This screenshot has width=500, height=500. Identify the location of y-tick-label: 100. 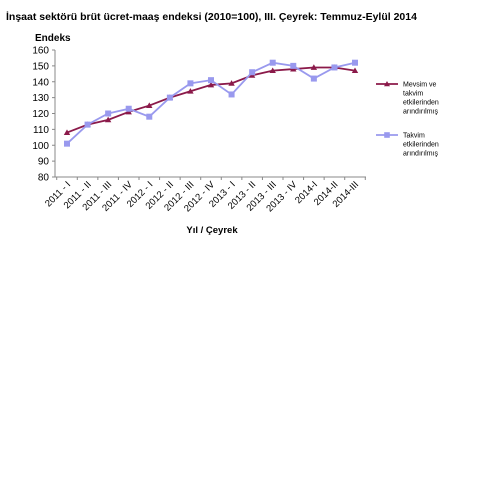
(40, 146).